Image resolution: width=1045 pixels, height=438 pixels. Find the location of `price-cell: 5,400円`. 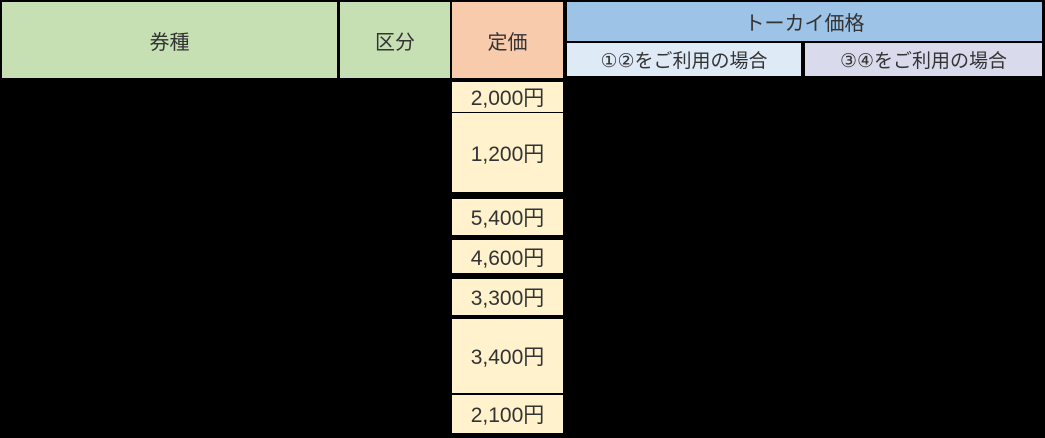

price-cell: 5,400円 is located at coordinates (507, 217).